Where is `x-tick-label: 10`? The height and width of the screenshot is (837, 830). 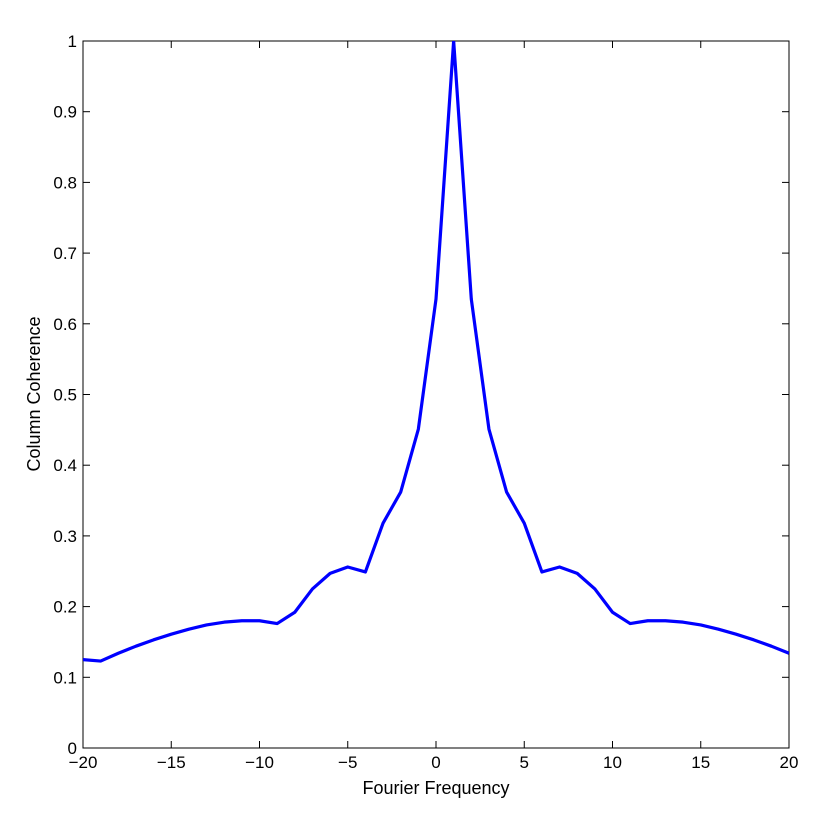
x-tick-label: 10 is located at coordinates (612, 762).